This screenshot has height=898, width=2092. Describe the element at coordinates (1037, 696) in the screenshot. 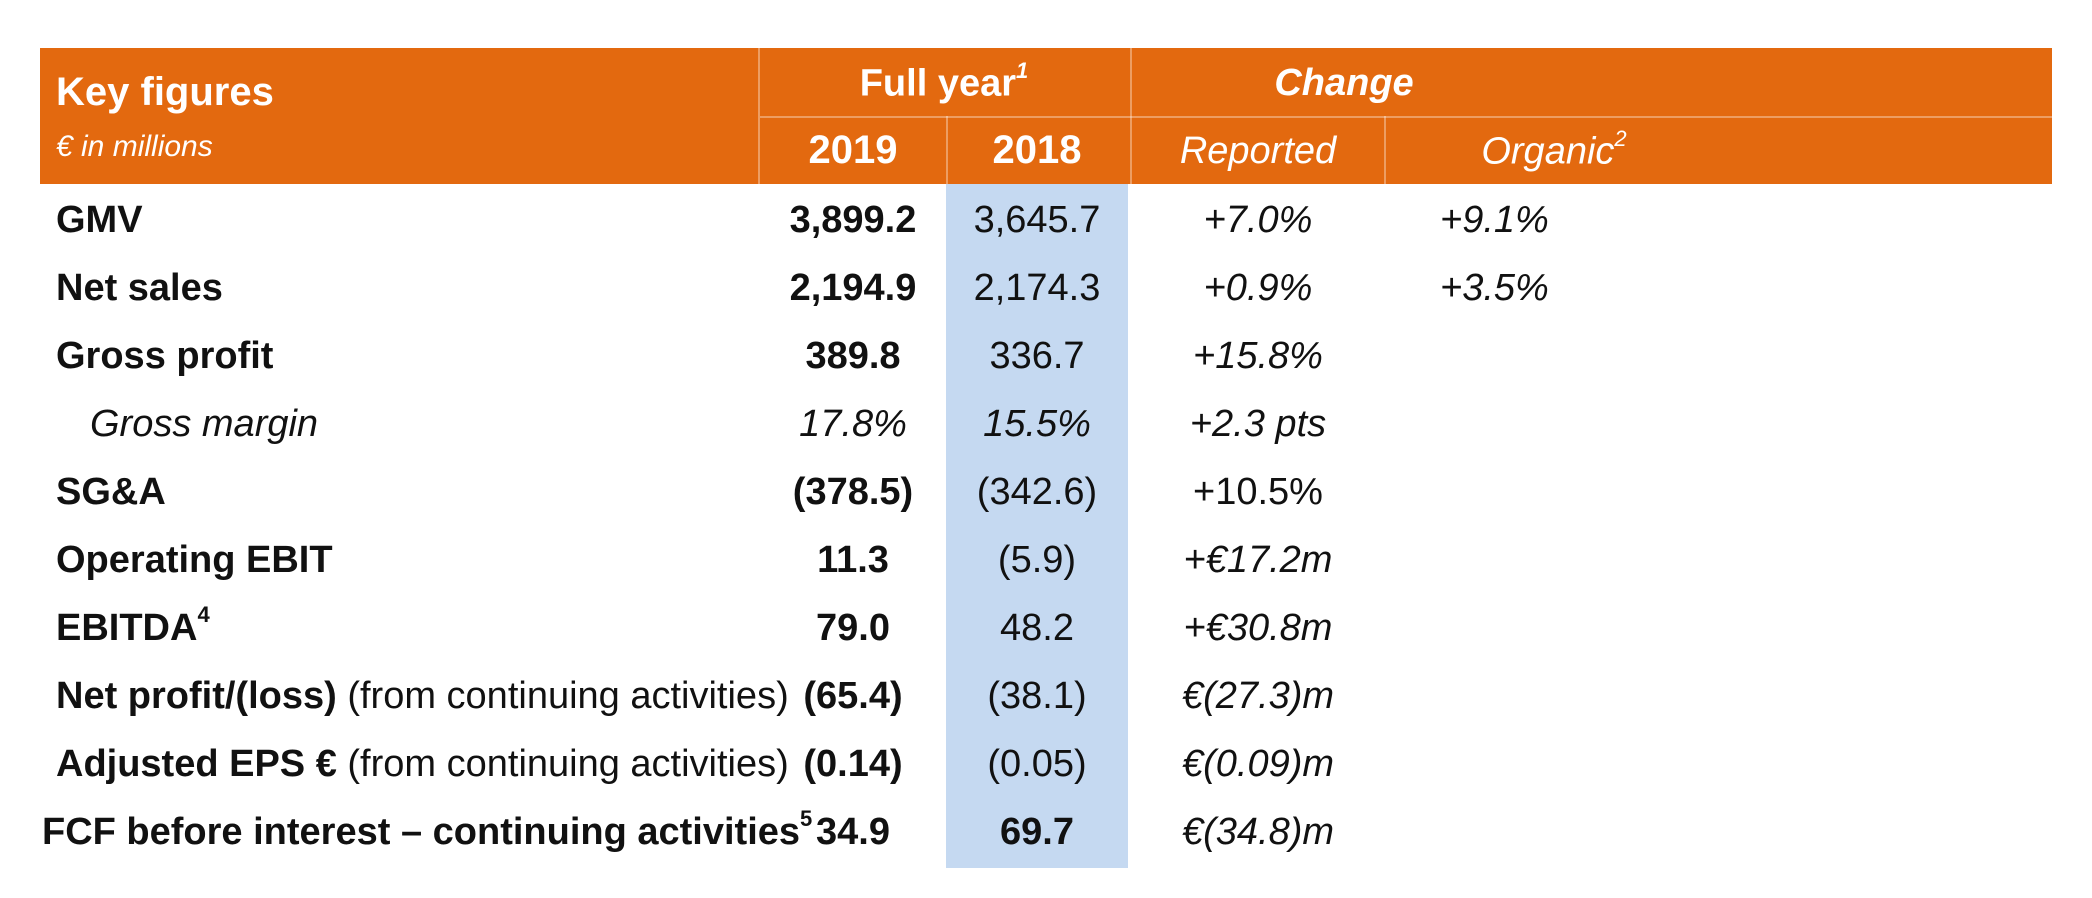

I see `value-2018: (38.1)` at that location.